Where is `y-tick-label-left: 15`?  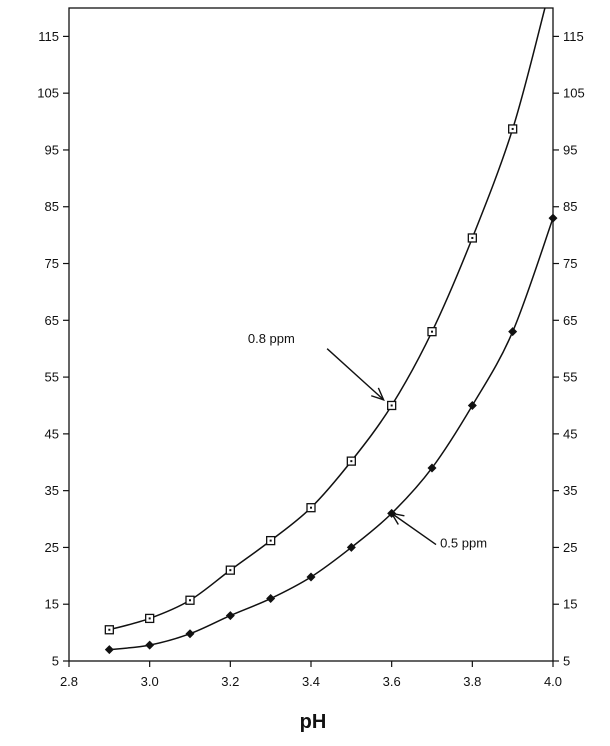
y-tick-label-left: 15 is located at coordinates (52, 604).